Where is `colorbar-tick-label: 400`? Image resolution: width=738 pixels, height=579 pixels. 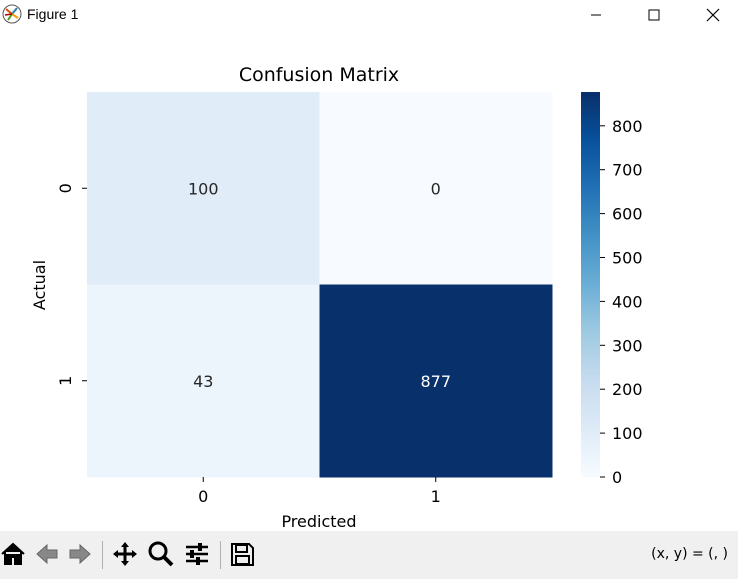 colorbar-tick-label: 400 is located at coordinates (627, 301).